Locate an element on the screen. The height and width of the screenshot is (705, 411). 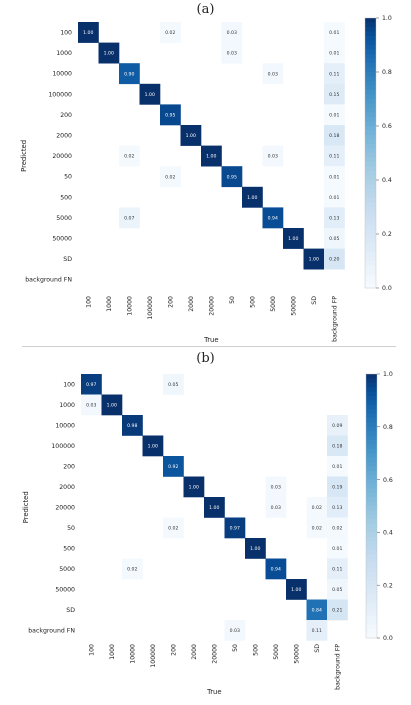
colorbar-tick-label: 0.2 is located at coordinates (387, 234).